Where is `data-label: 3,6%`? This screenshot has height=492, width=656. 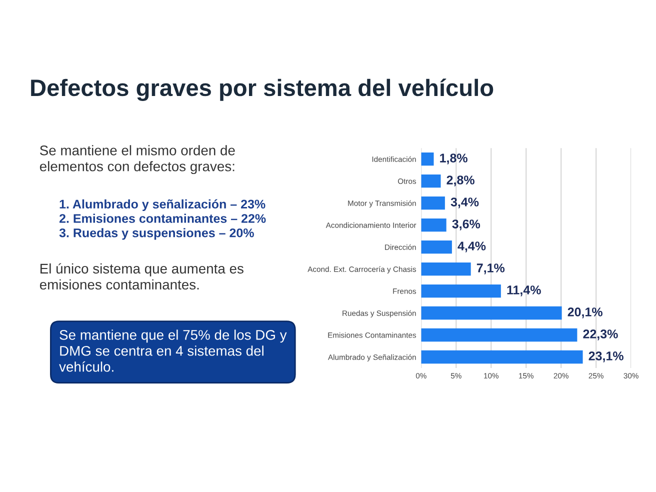
data-label: 3,6% is located at coordinates (466, 225).